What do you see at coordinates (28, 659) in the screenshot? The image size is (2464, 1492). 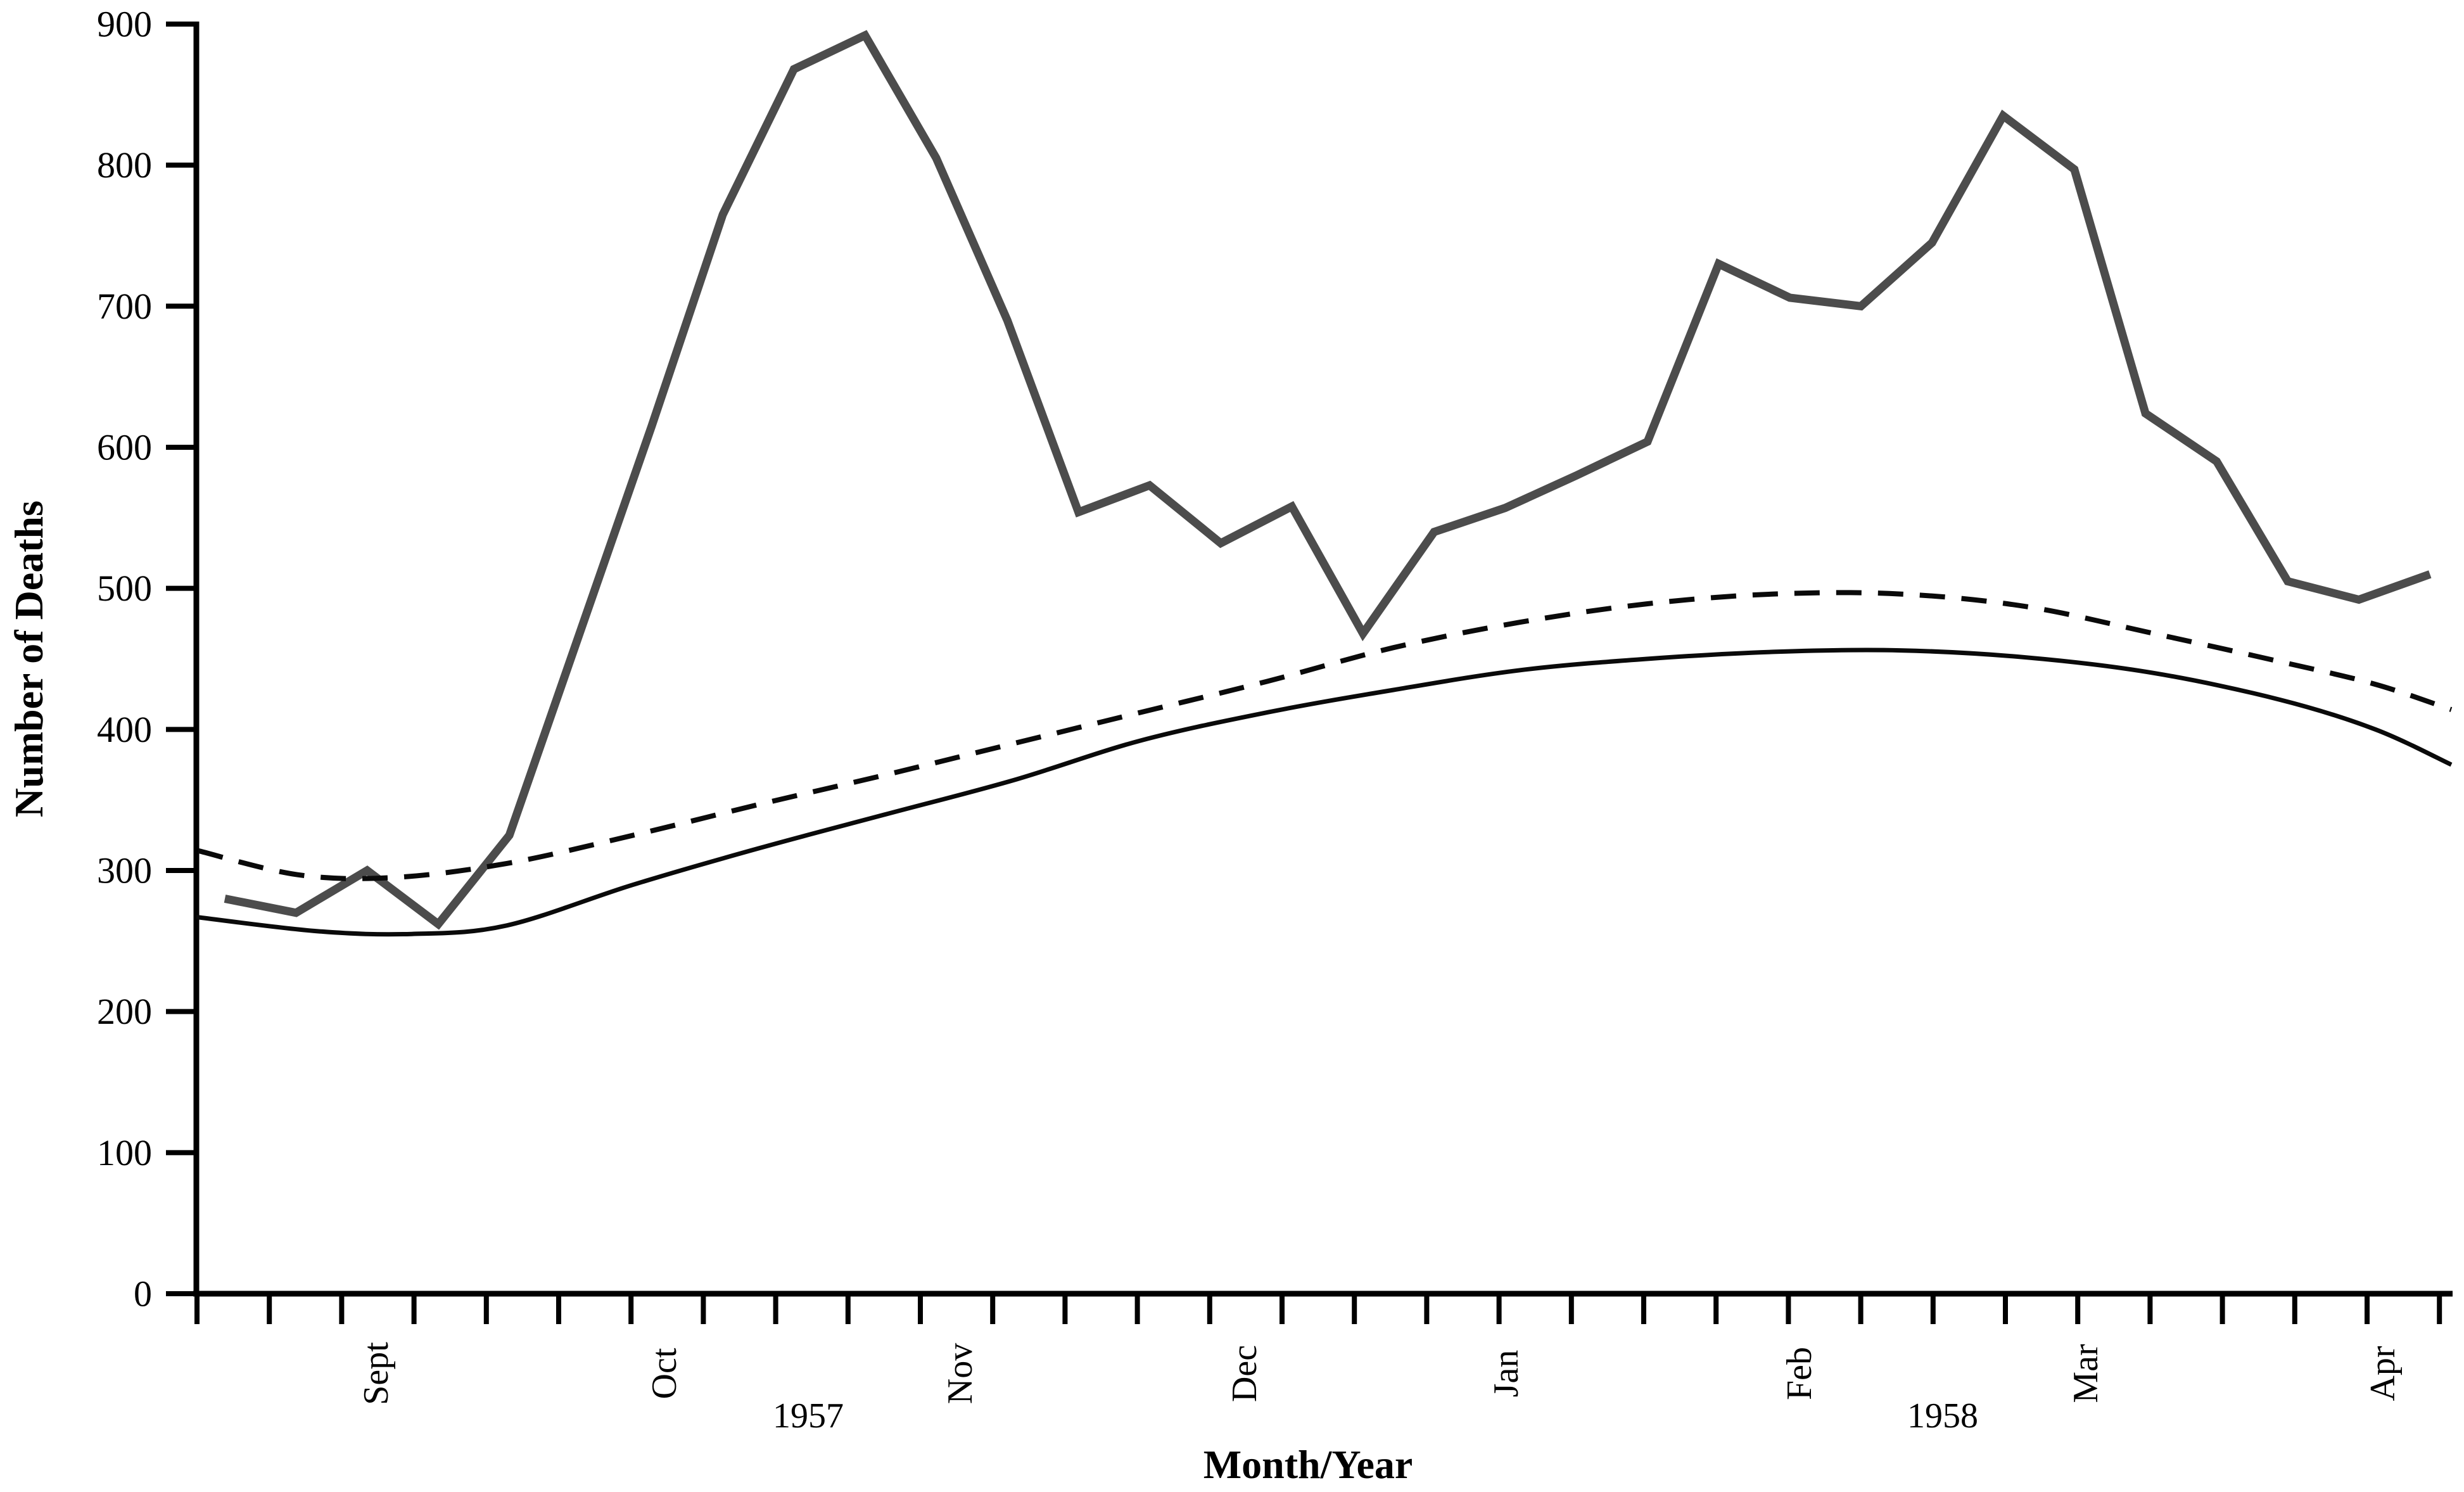 I see `y-axis-title: Number of Deaths` at bounding box center [28, 659].